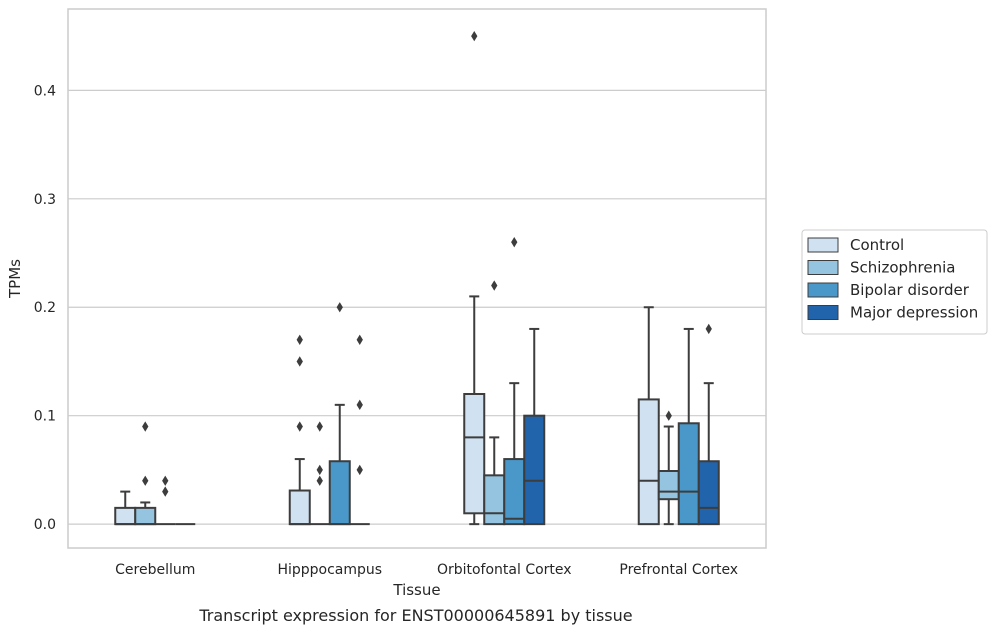 This screenshot has height=634, width=997. Describe the element at coordinates (902, 268) in the screenshot. I see `legend-label: Schizophrenia` at that location.